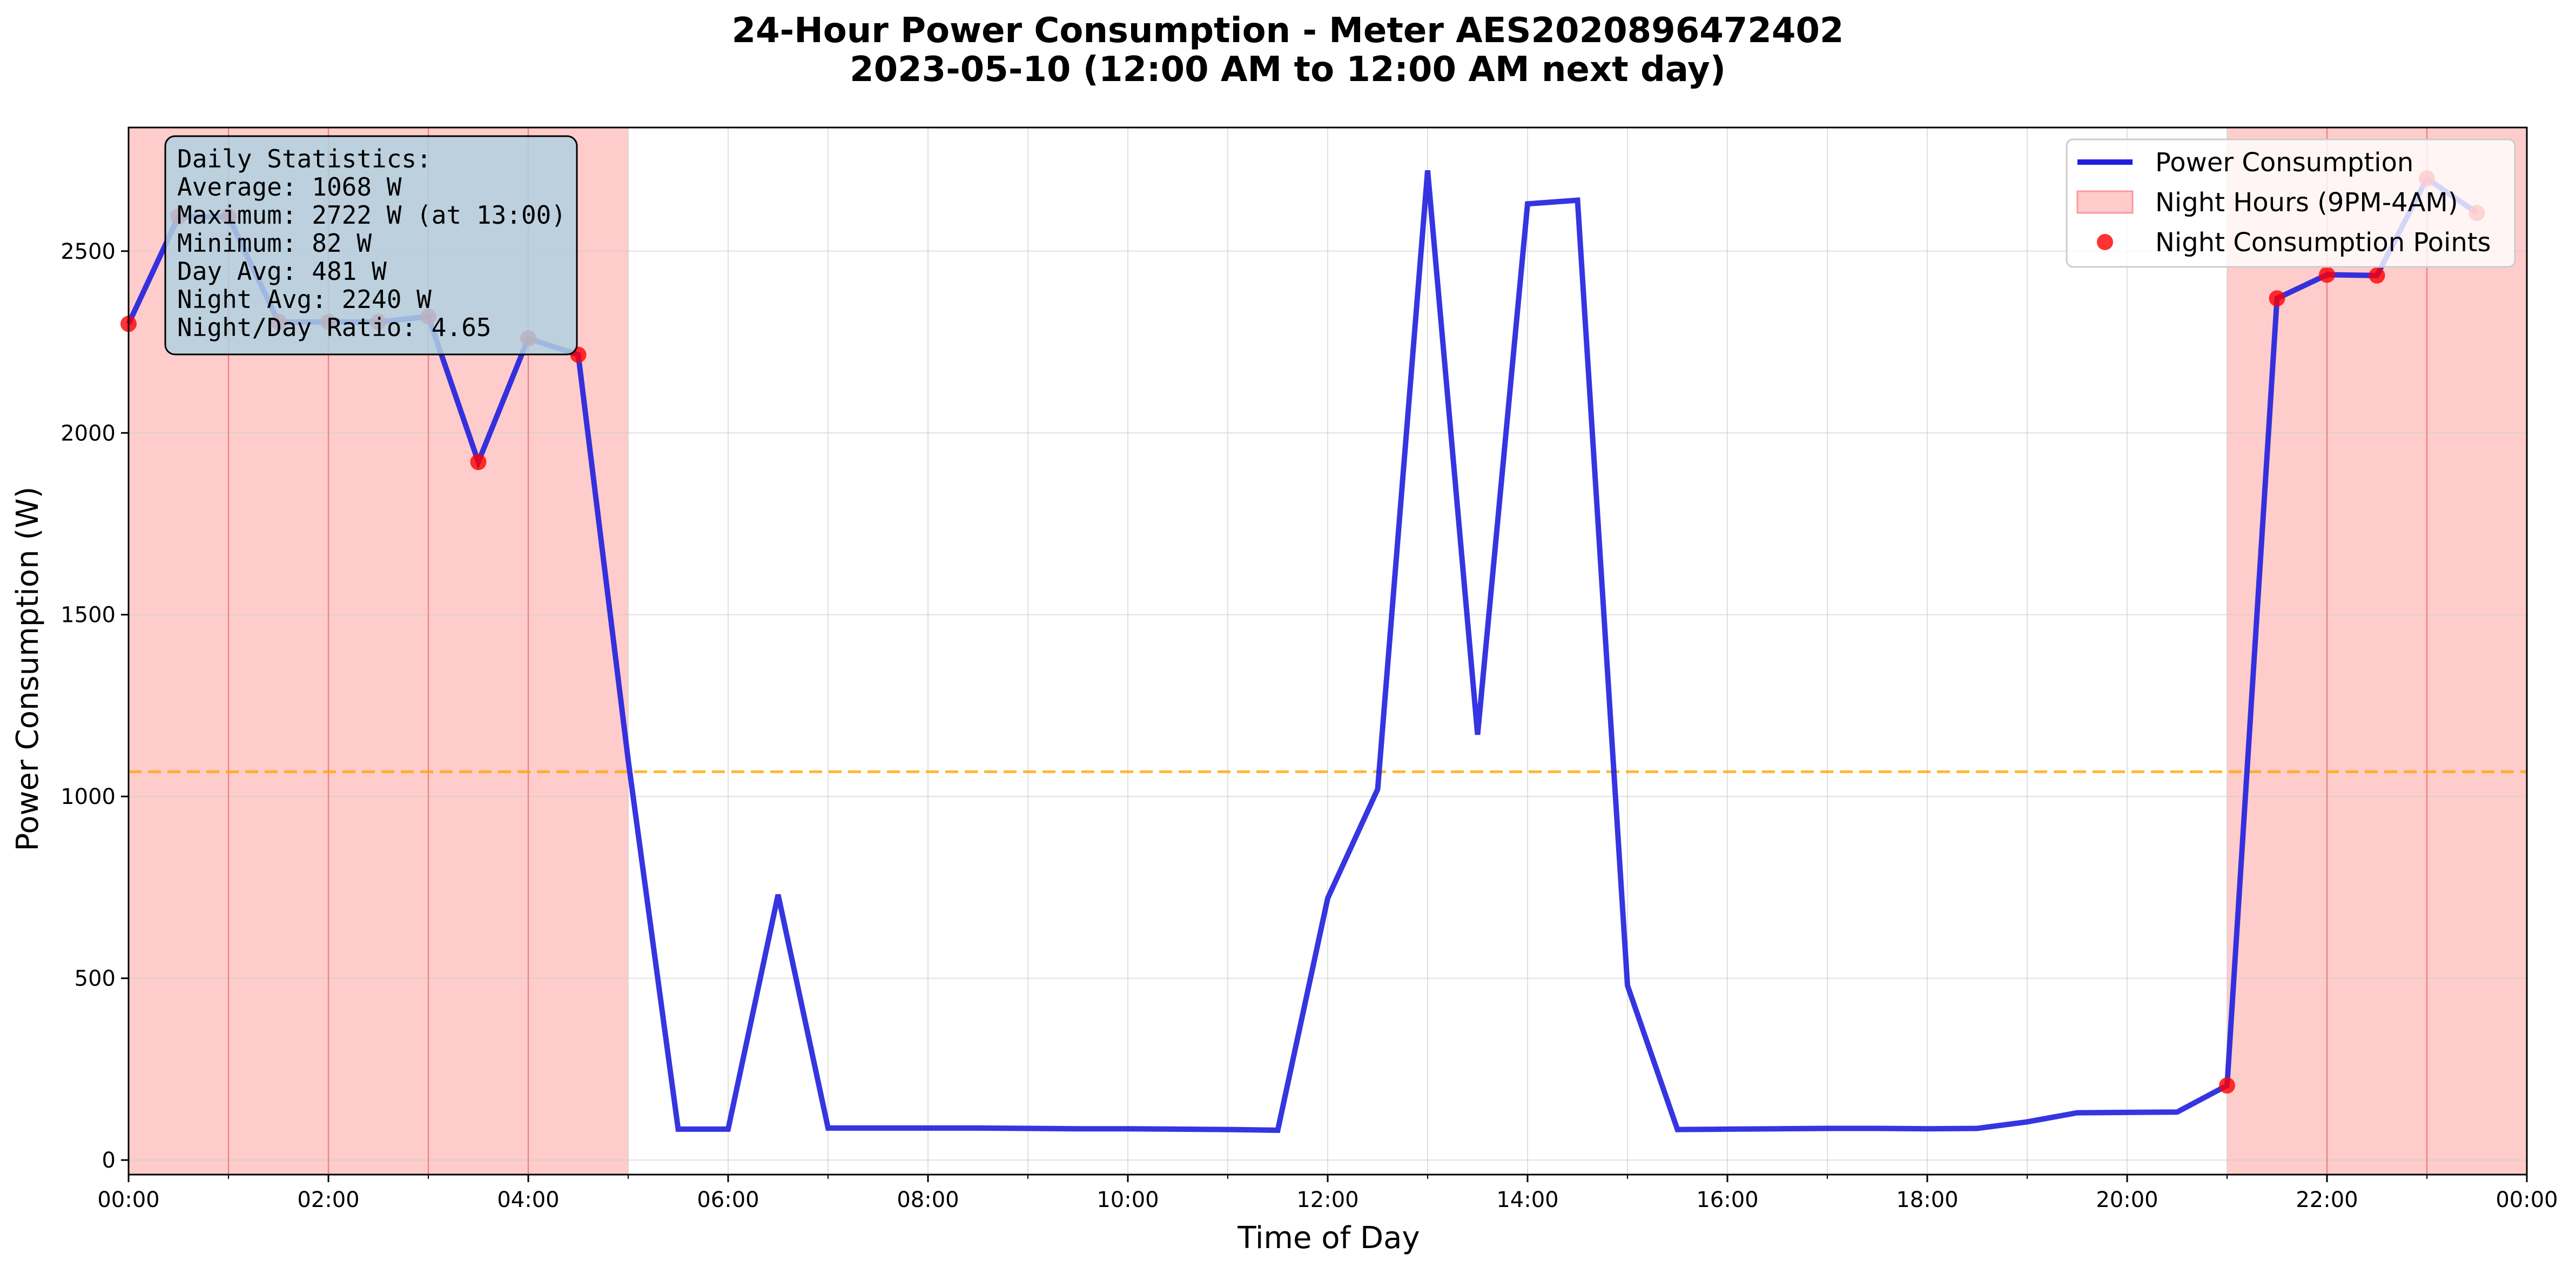 The height and width of the screenshot is (1274, 2576). Describe the element at coordinates (274, 243) in the screenshot. I see `stats-line: Minimum: 82 W` at that location.